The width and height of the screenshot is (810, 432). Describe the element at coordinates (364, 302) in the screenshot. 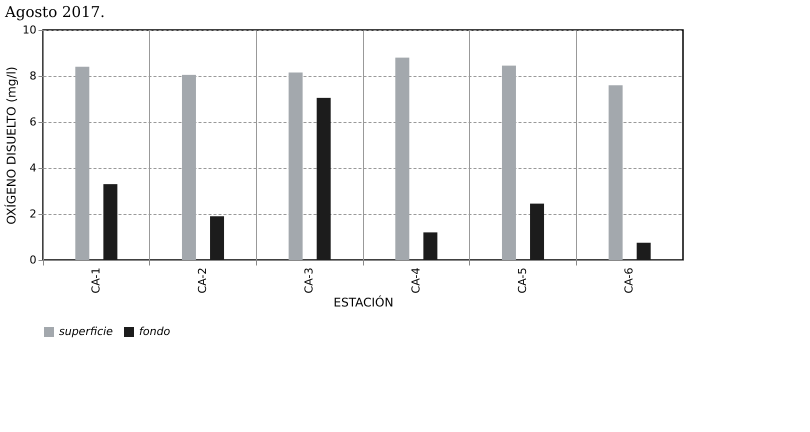

I see `x-axis-title: ESTACIÓN` at that location.